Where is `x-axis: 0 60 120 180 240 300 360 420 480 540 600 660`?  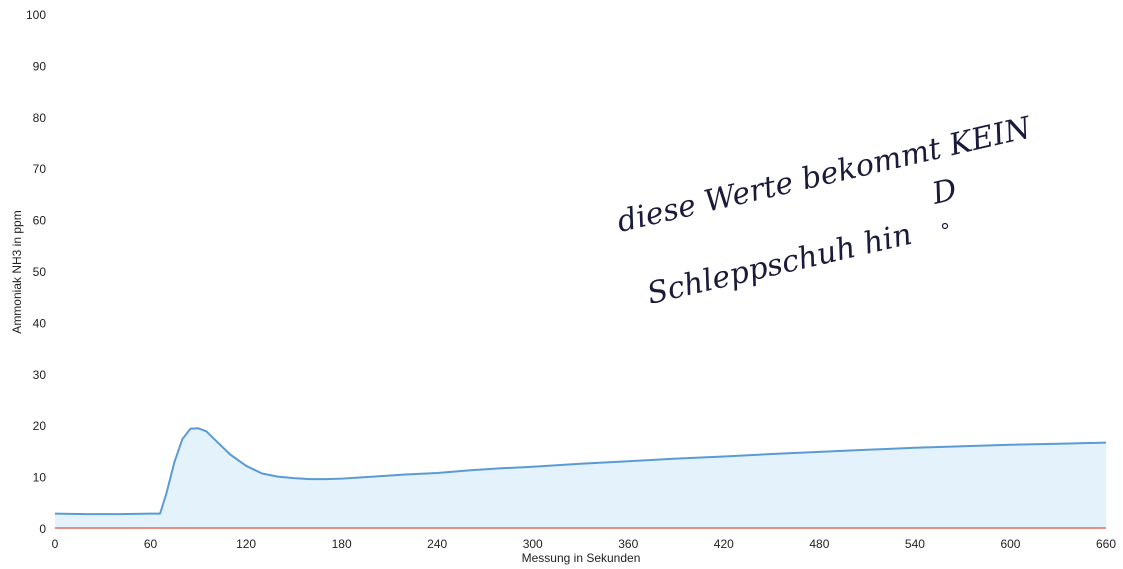
x-axis: 0 60 120 180 240 300 360 420 480 540 600 660 is located at coordinates (584, 544).